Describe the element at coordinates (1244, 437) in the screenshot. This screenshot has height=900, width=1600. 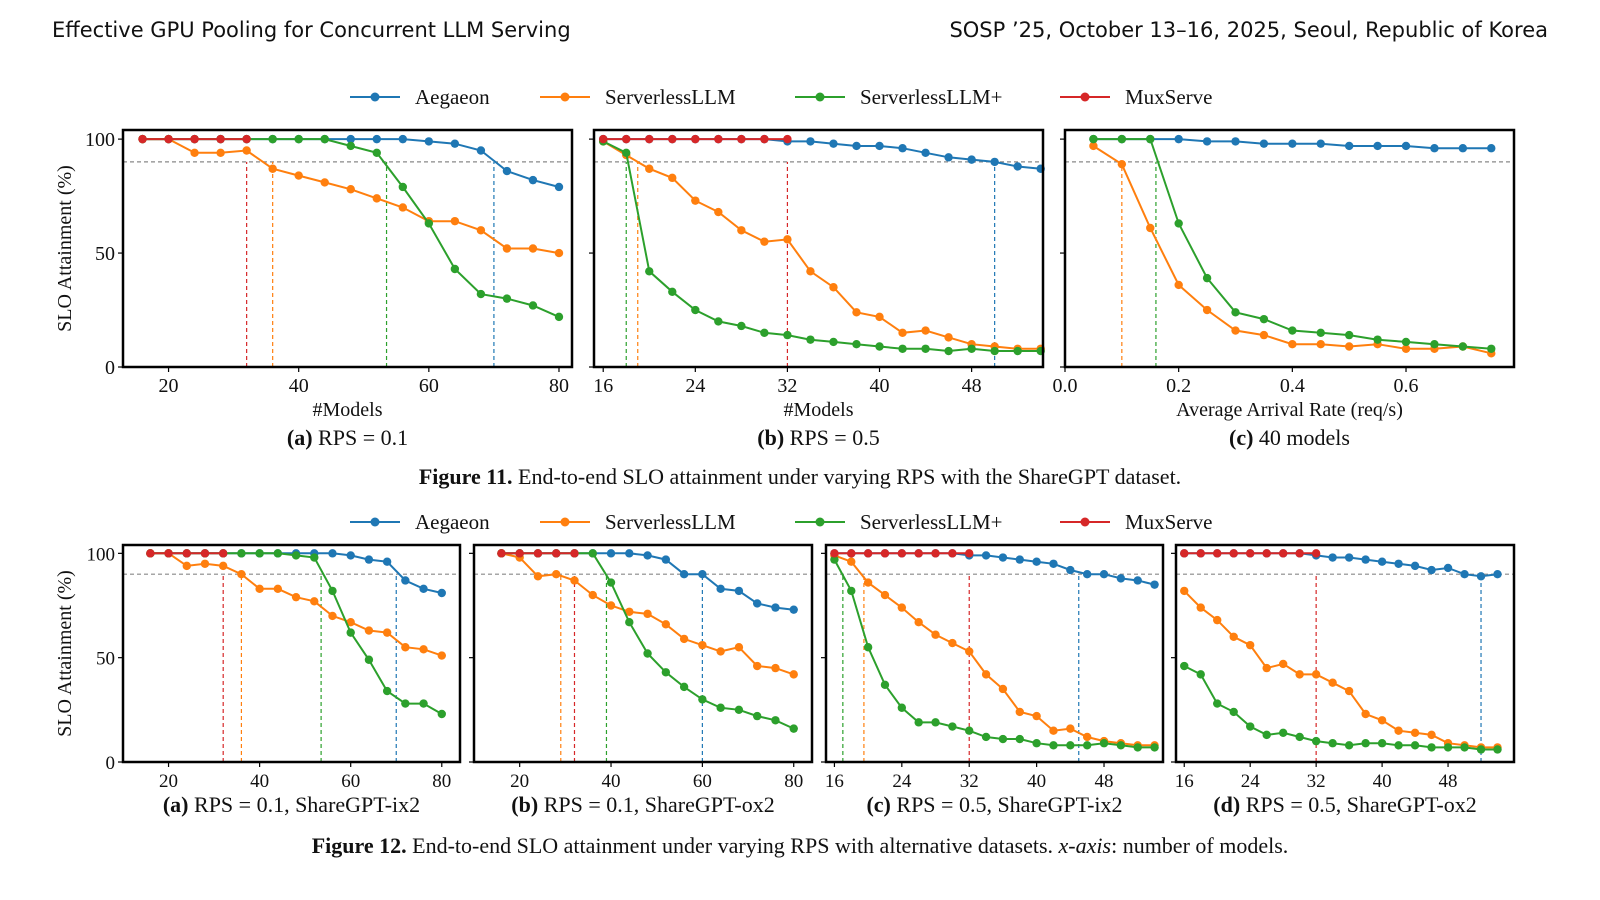
I see `f11c-subcaption-label: (c)` at that location.